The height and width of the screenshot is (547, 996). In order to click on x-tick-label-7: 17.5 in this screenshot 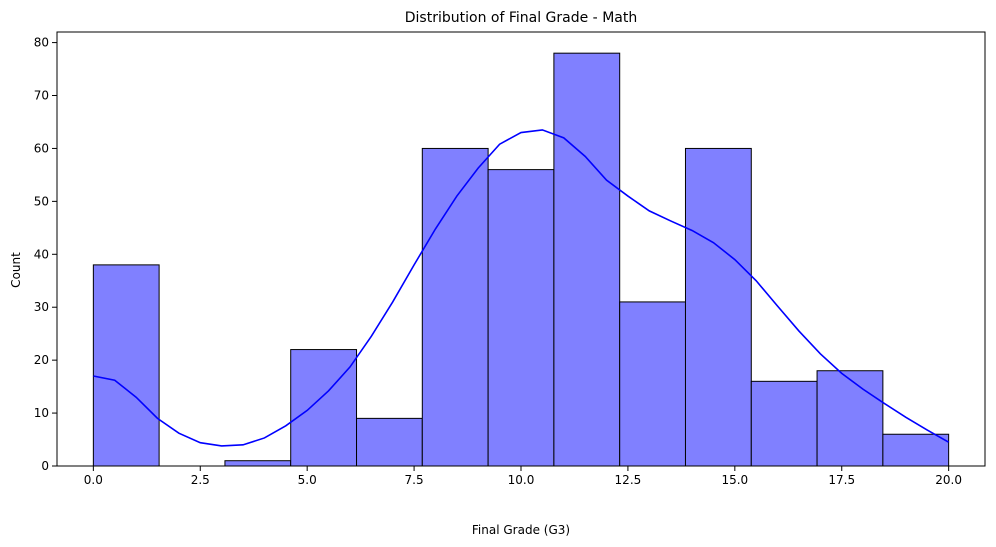, I will do `click(841, 480)`.